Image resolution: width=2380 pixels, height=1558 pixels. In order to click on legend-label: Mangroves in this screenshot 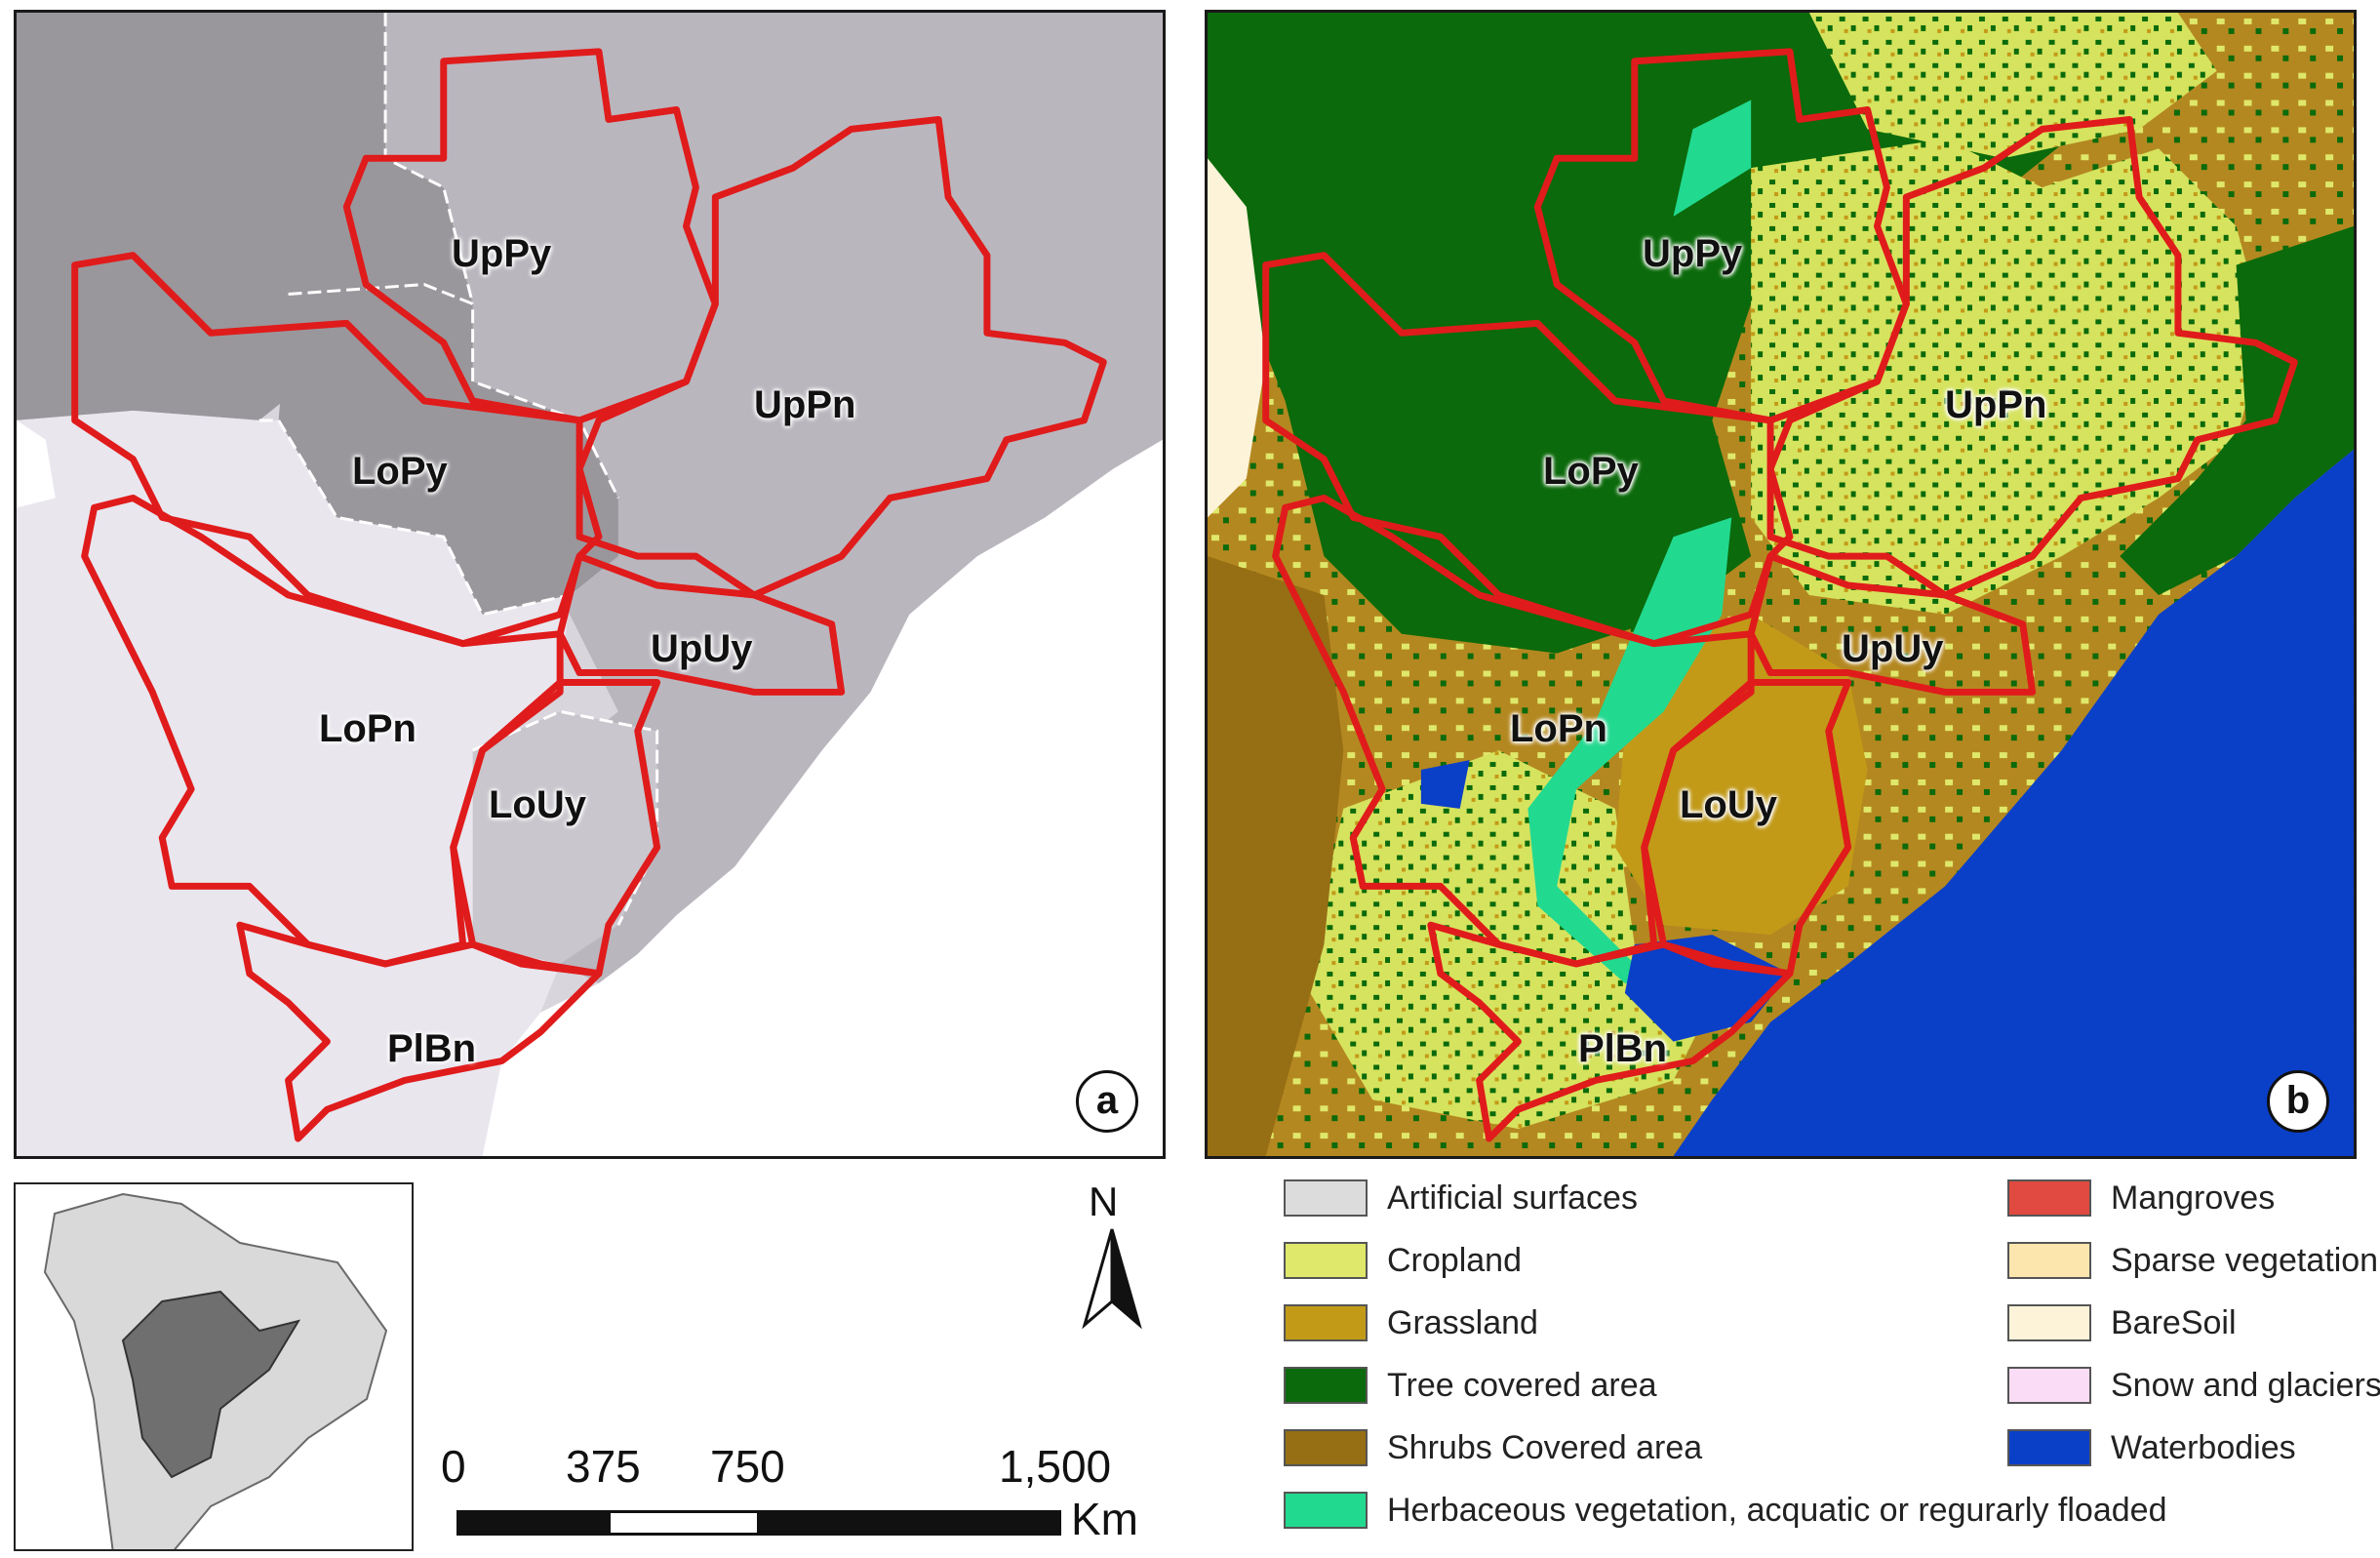, I will do `click(2193, 1197)`.